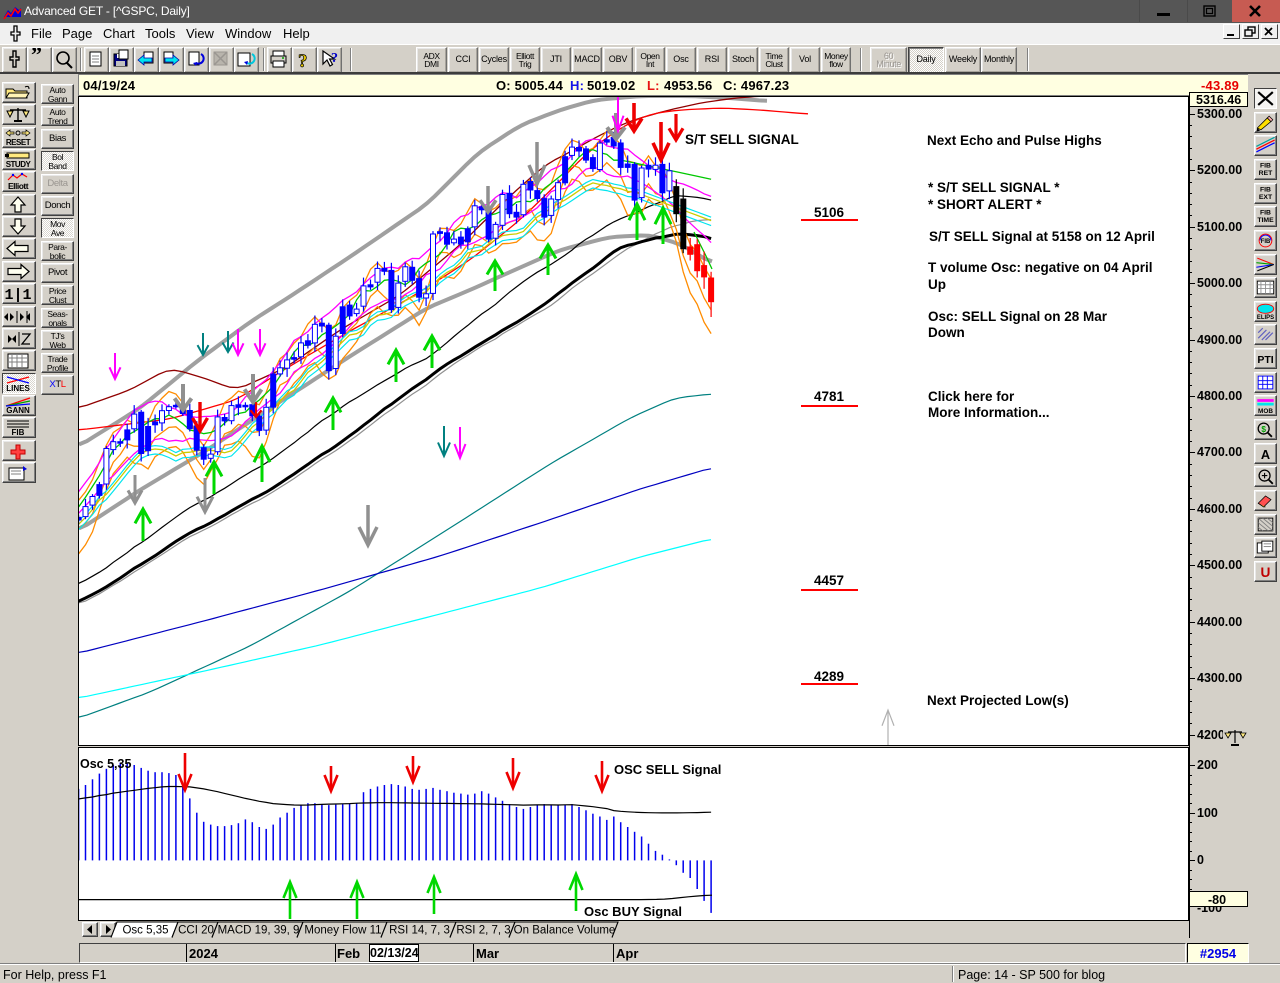  Describe the element at coordinates (259, 931) in the screenshot. I see `svg-text: MACD 19, 39, 9` at that location.